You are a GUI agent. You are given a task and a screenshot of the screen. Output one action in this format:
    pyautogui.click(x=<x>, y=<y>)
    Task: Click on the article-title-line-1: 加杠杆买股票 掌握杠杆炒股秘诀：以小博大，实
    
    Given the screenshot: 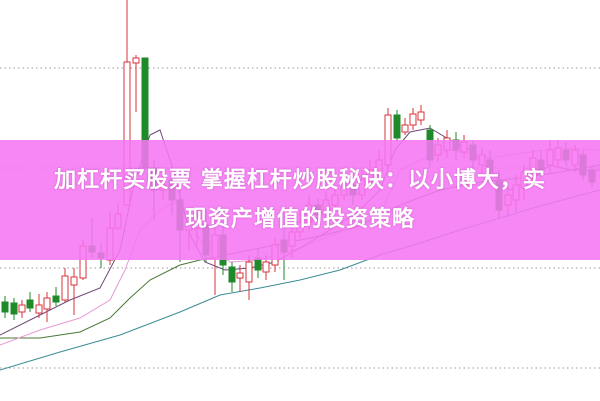 What is the action you would take?
    pyautogui.click(x=300, y=180)
    